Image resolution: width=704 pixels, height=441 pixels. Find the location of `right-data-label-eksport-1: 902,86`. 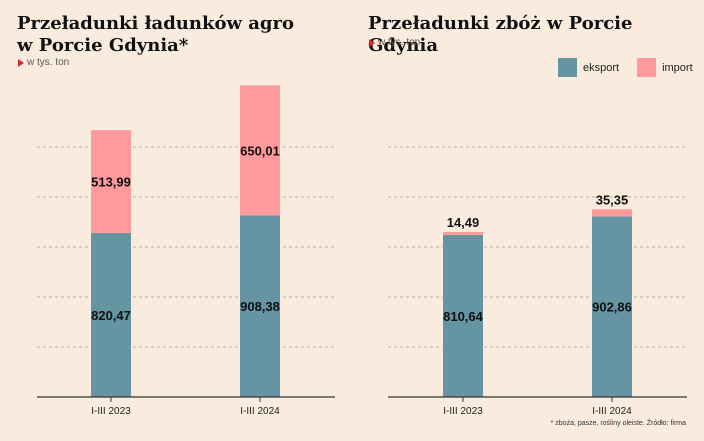

right-data-label-eksport-1: 902,86 is located at coordinates (612, 307).